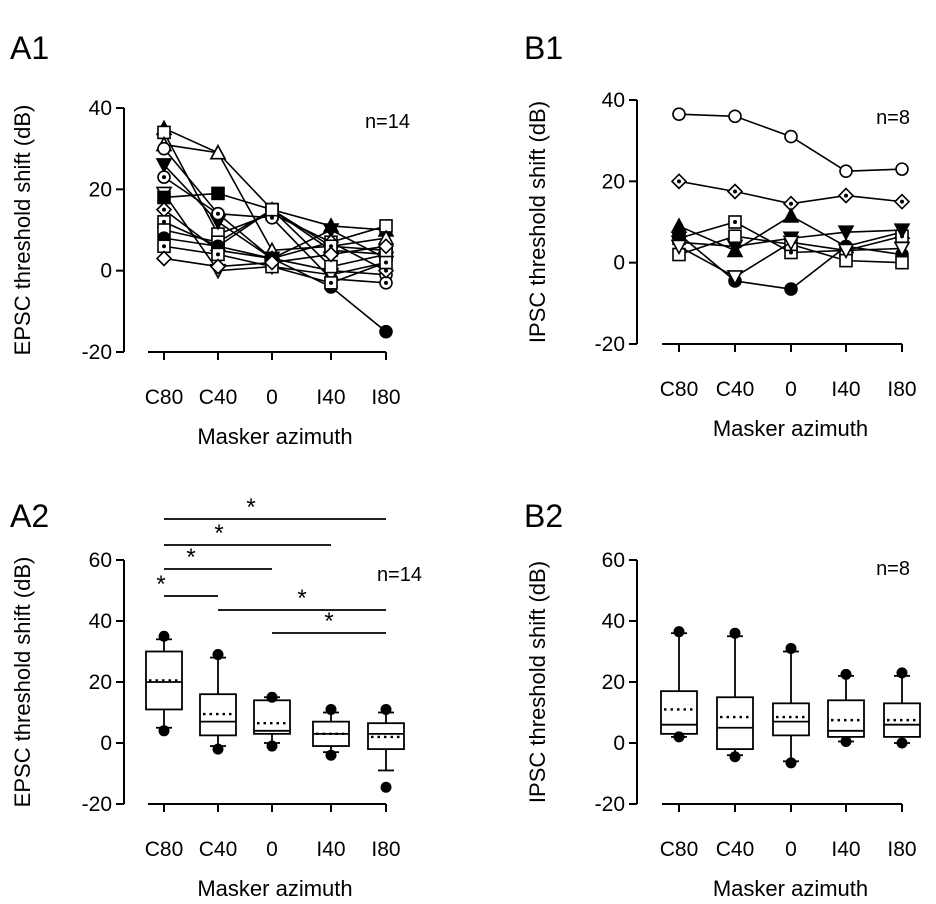  Describe the element at coordinates (613, 560) in the screenshot. I see `y-tick-label: 60` at that location.